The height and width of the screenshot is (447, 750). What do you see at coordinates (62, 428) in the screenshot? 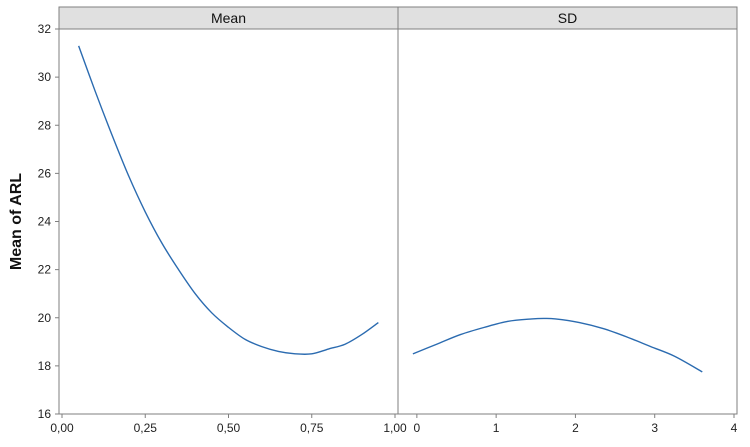
I see `x-tick-label: 0,00` at bounding box center [62, 428].